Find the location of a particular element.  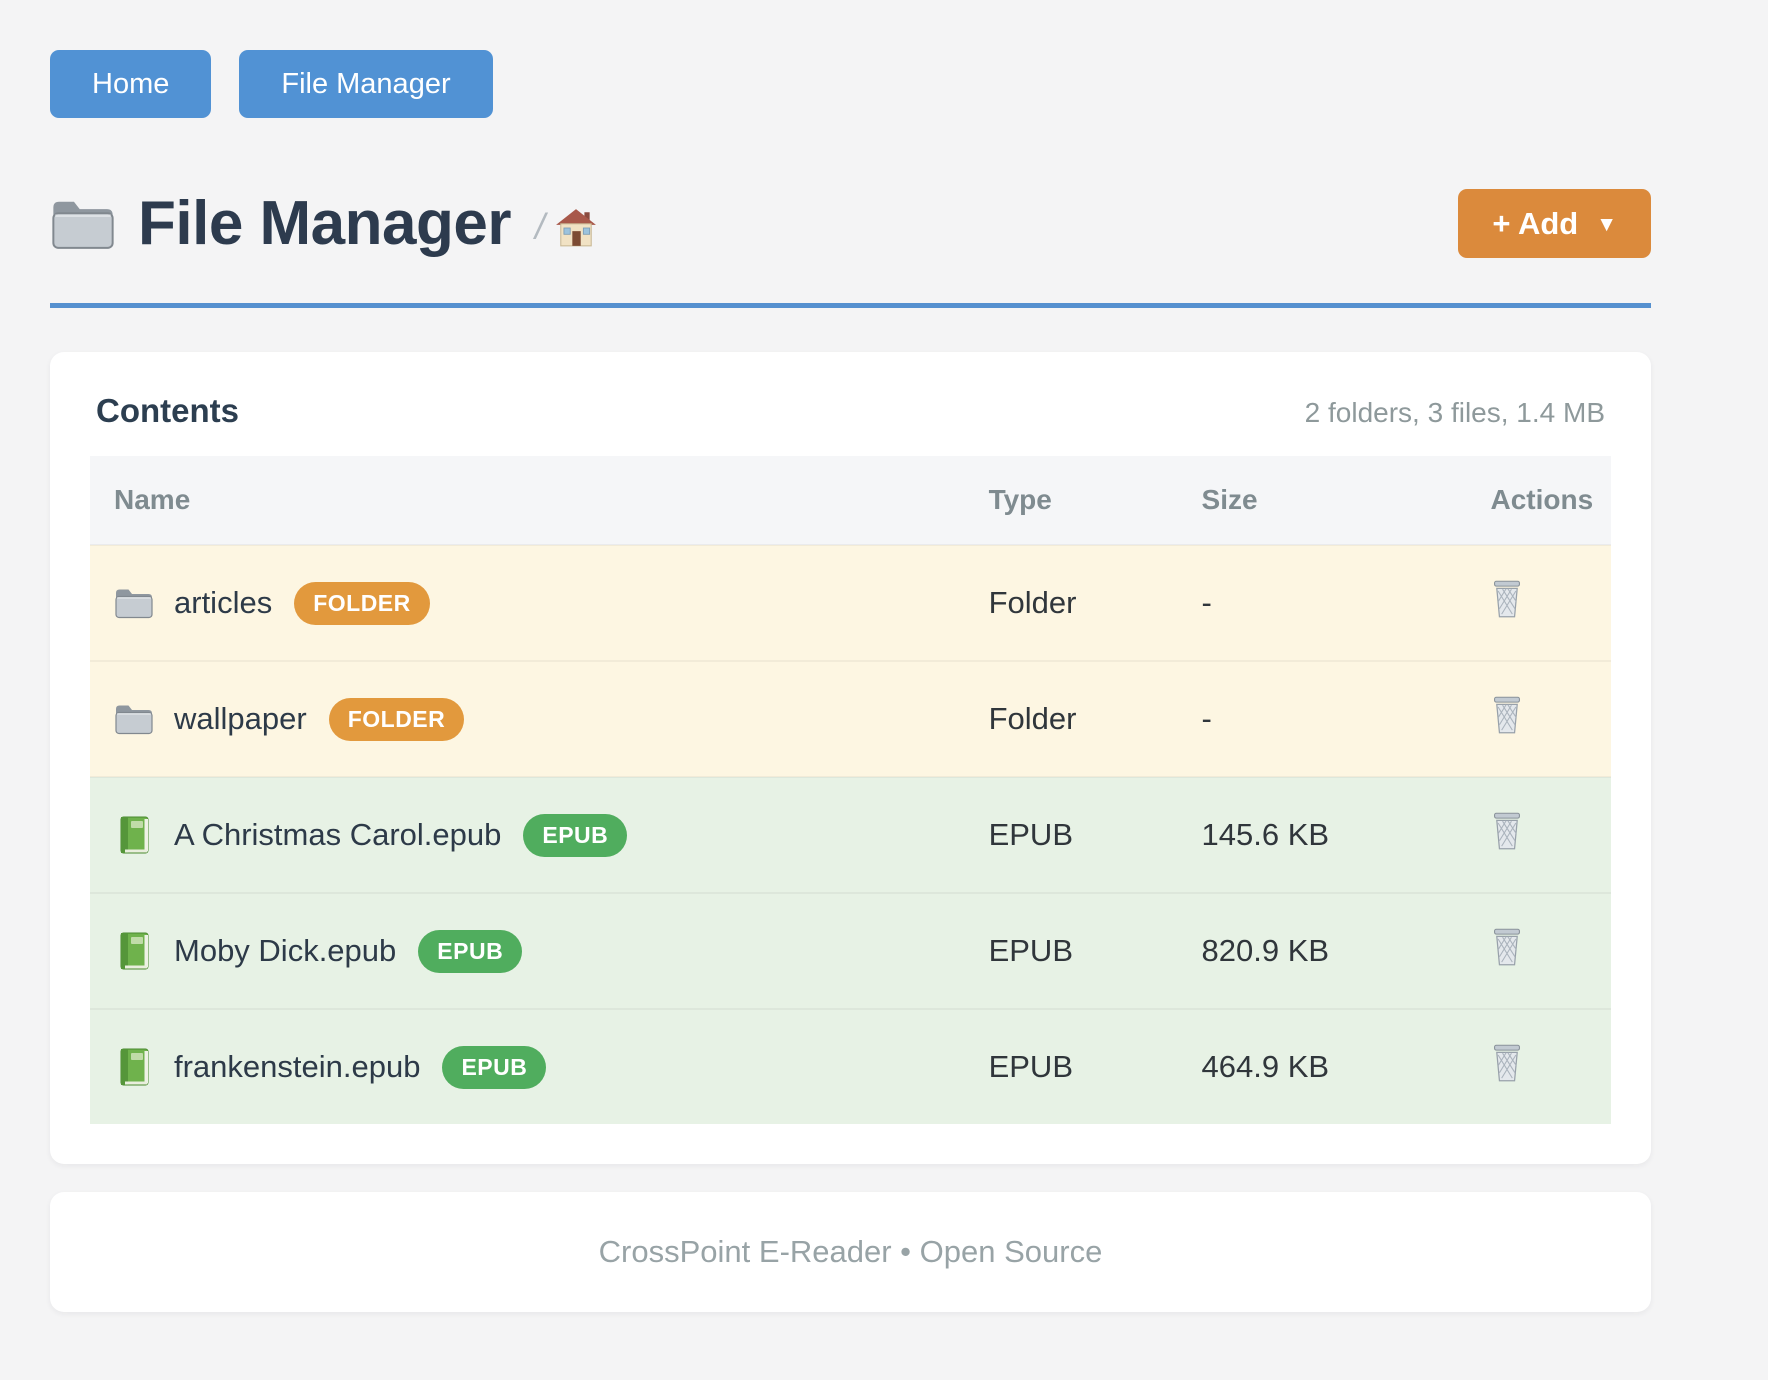

file-manager-button: File Manager is located at coordinates (366, 84).